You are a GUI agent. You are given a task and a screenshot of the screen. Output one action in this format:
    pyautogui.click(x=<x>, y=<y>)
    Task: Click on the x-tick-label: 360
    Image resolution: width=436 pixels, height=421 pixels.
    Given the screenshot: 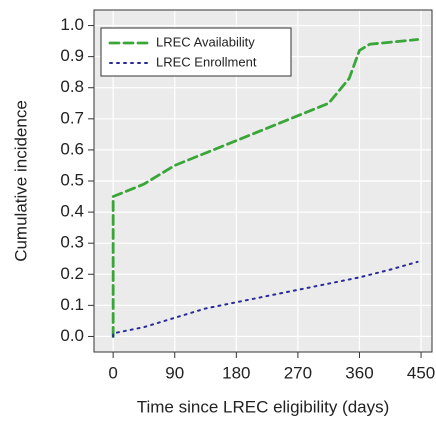 What is the action you would take?
    pyautogui.click(x=359, y=372)
    